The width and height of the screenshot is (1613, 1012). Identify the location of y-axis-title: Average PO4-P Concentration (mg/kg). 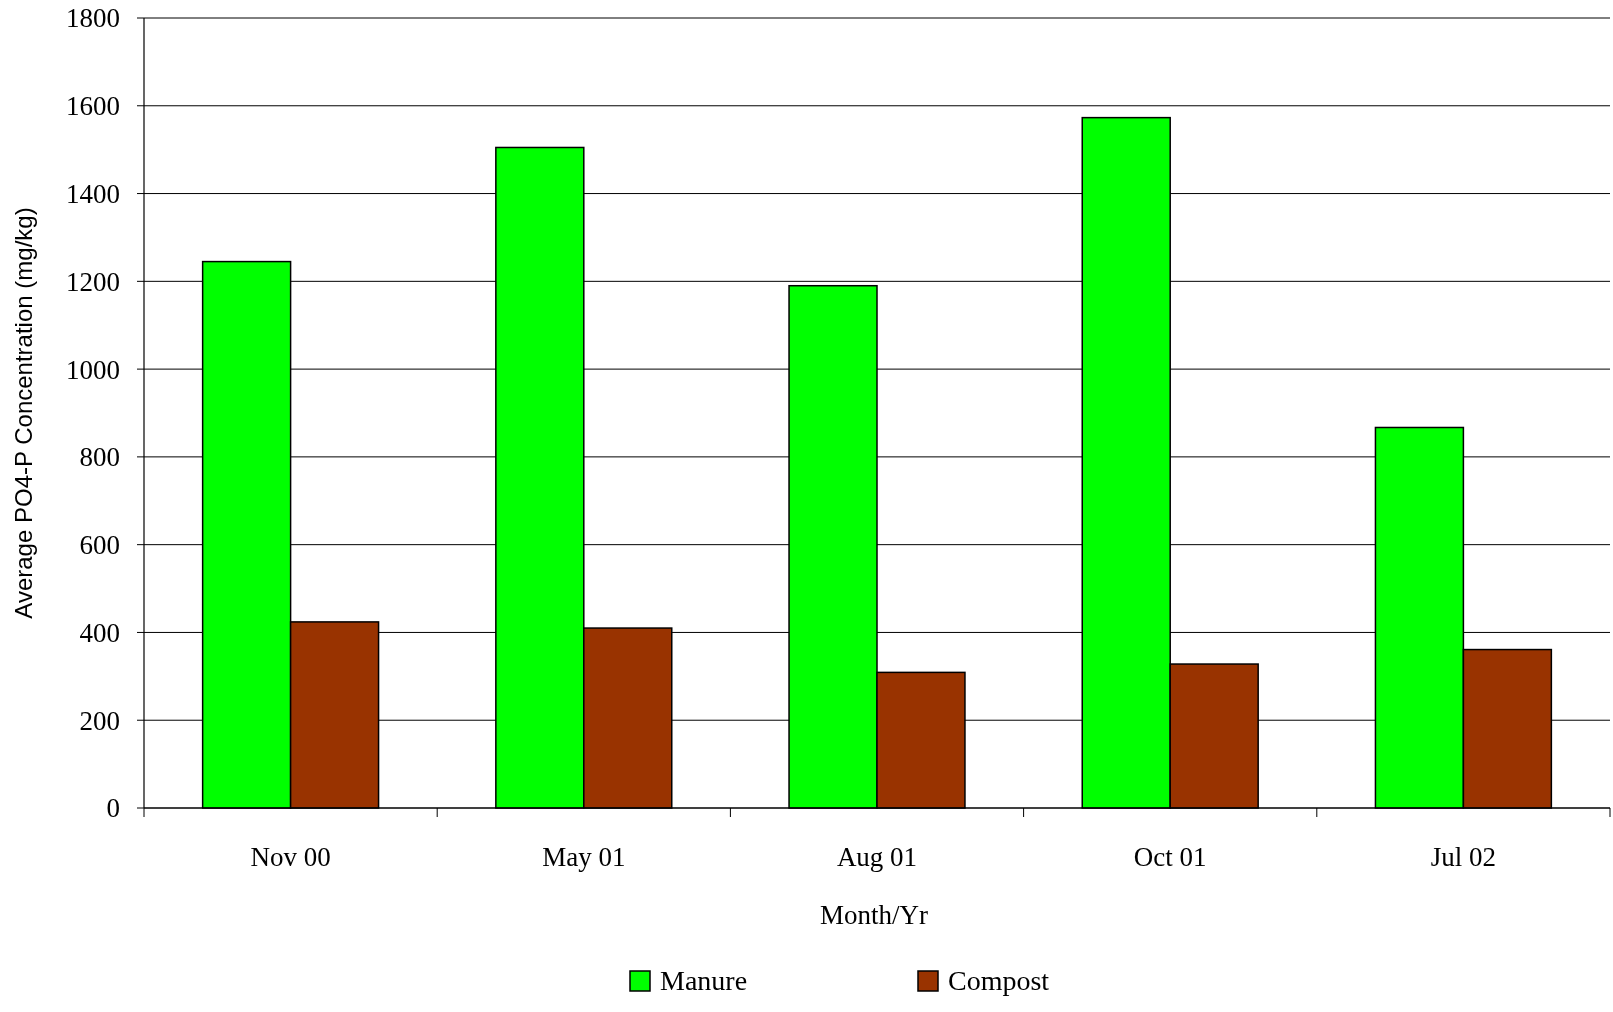
(23, 413).